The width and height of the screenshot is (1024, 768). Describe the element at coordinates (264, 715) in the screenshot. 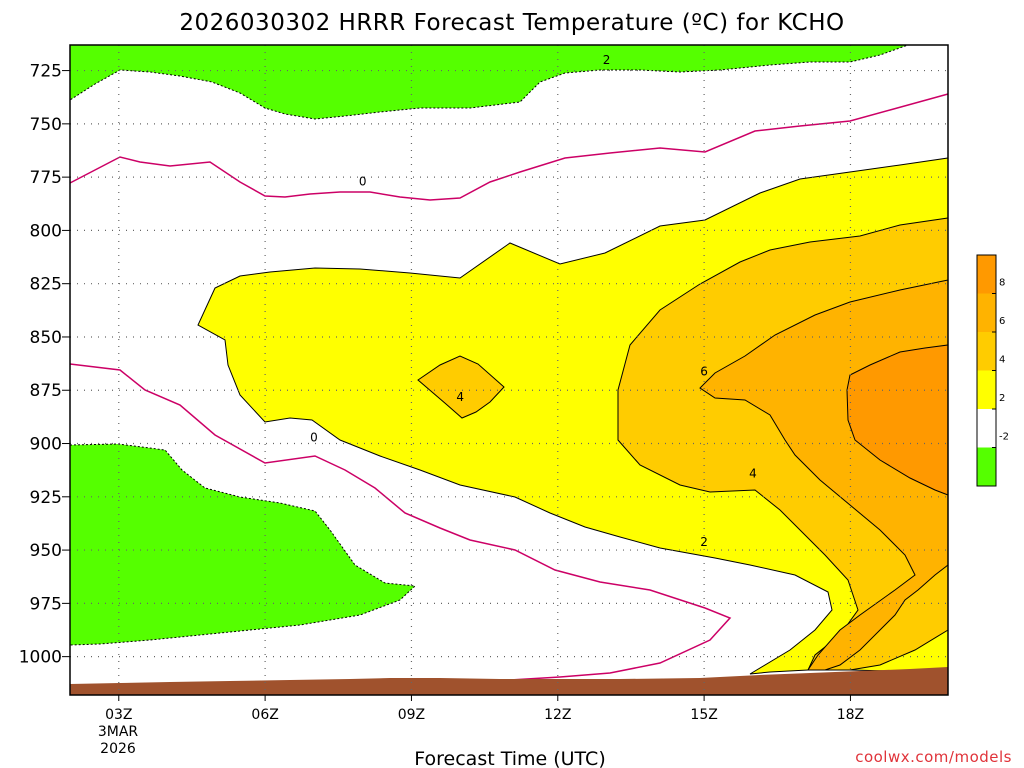

I see `x-tick-label: 06Z` at that location.